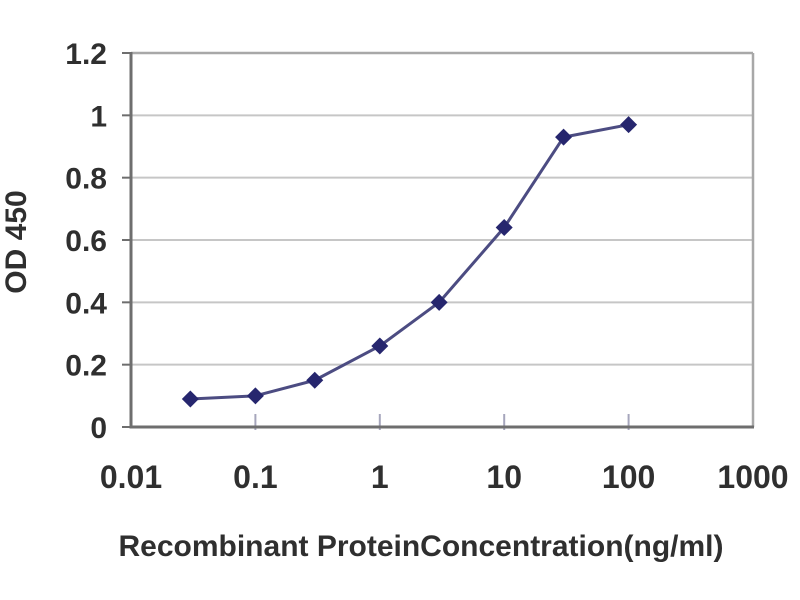  I want to click on x-tick-label: 100, so click(628, 477).